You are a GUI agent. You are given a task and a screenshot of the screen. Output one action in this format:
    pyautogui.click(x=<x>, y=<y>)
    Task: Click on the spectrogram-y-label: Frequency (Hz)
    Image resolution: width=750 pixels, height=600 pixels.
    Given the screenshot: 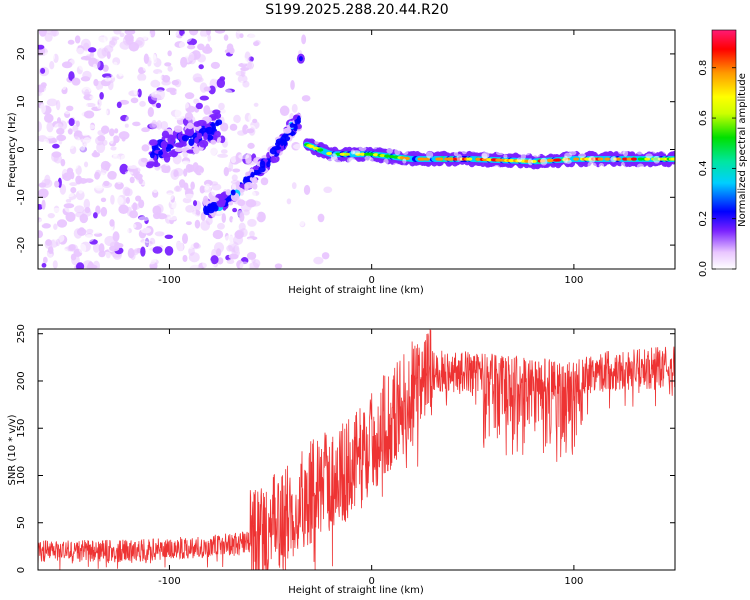 What is the action you would take?
    pyautogui.click(x=12, y=150)
    